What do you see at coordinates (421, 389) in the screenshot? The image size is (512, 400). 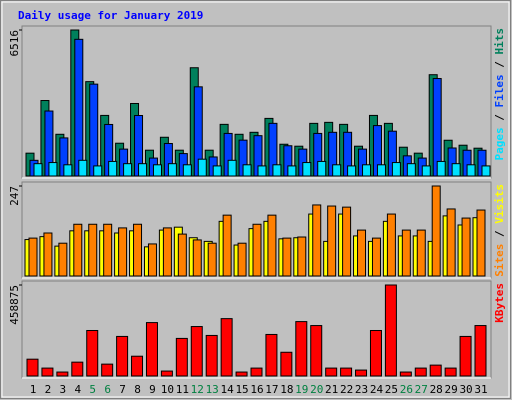 I see `x-tick-label: 27` at bounding box center [421, 389].